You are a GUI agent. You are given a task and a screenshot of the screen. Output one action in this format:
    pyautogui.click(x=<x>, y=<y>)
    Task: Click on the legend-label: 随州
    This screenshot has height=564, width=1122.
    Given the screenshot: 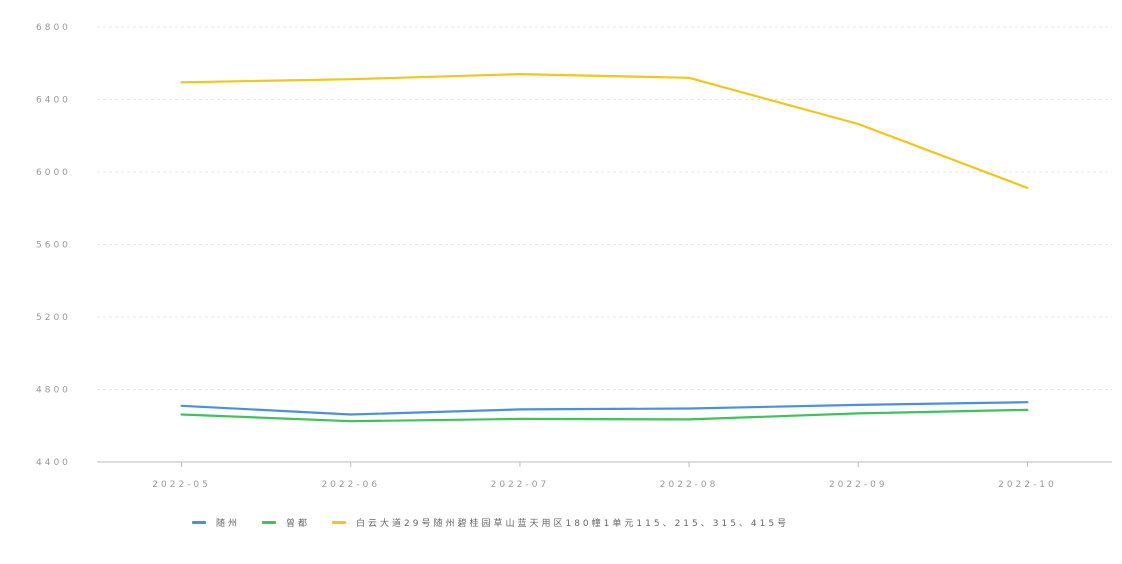 What is the action you would take?
    pyautogui.click(x=228, y=524)
    